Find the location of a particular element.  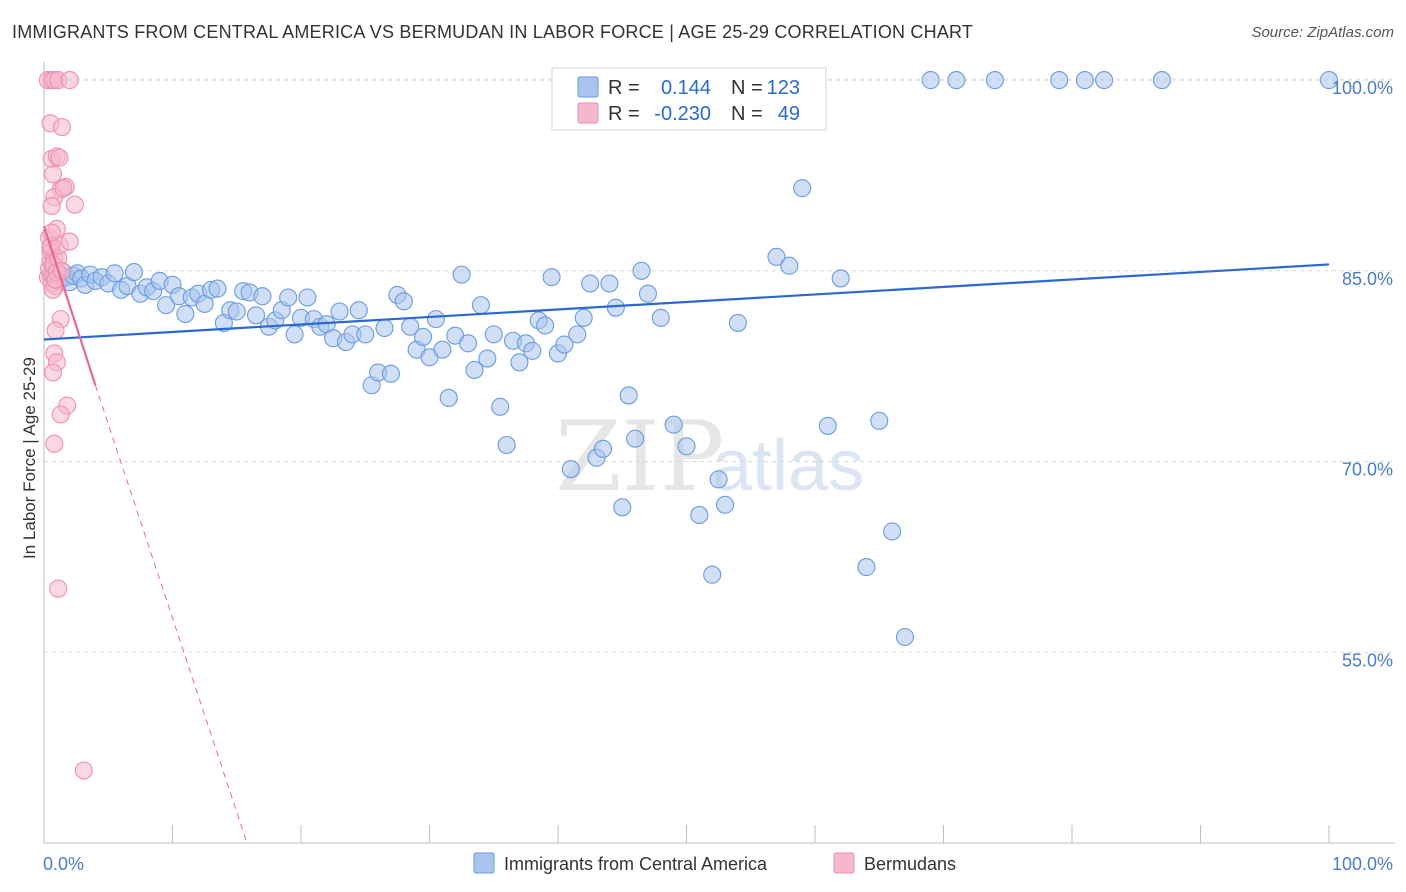

legend-n-value-blue: 123 is located at coordinates (783, 88).